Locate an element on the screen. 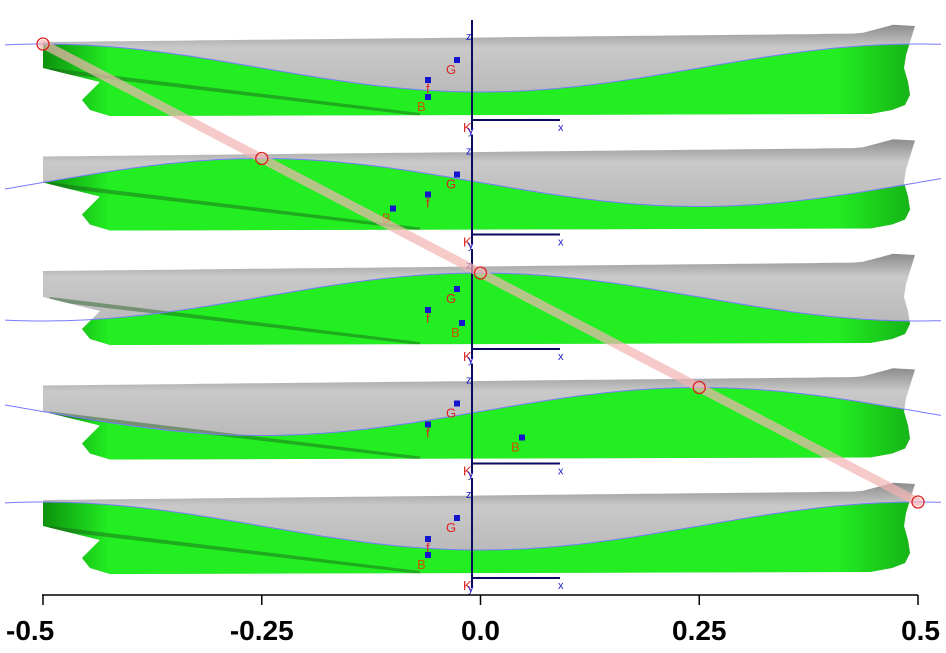 This screenshot has height=653, width=946. x-tick-label: -0.5 is located at coordinates (30, 630).